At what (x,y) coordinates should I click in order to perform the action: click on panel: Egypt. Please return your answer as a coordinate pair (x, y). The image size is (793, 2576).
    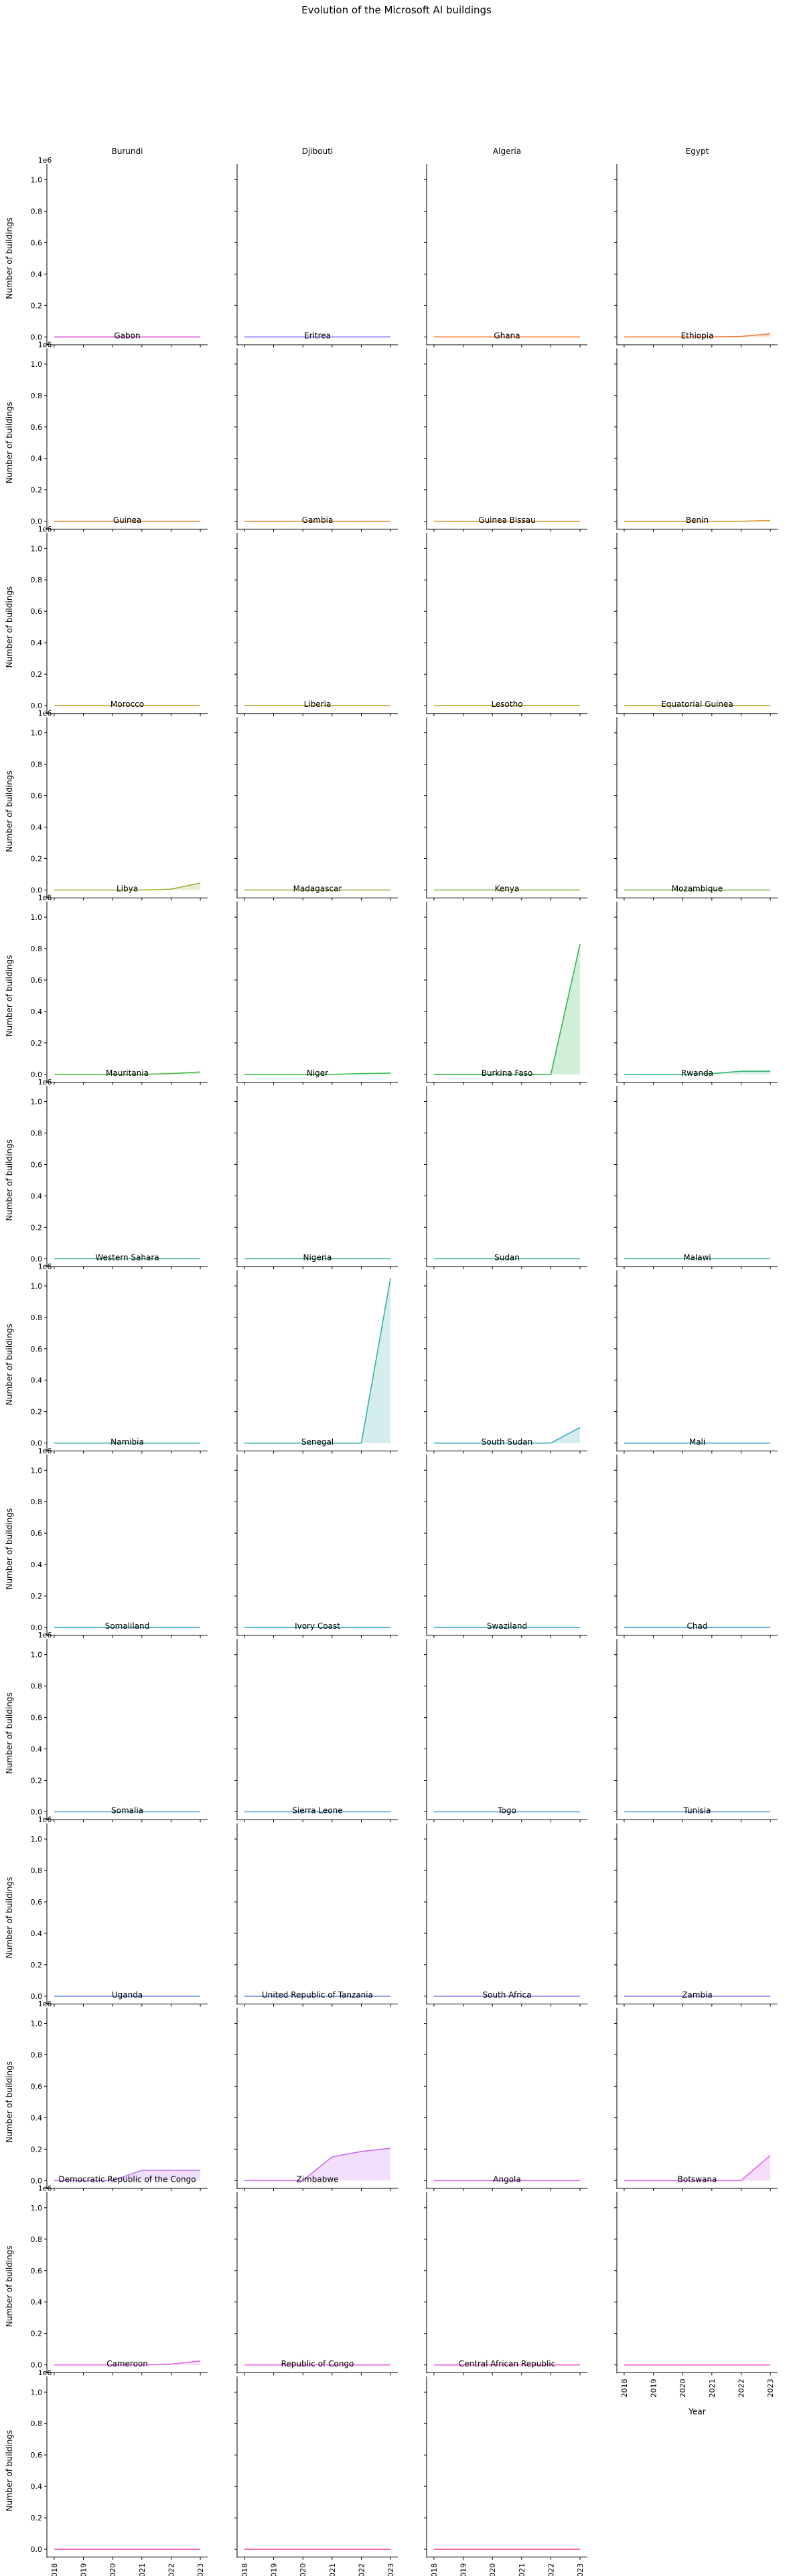
    Looking at the image, I should click on (696, 247).